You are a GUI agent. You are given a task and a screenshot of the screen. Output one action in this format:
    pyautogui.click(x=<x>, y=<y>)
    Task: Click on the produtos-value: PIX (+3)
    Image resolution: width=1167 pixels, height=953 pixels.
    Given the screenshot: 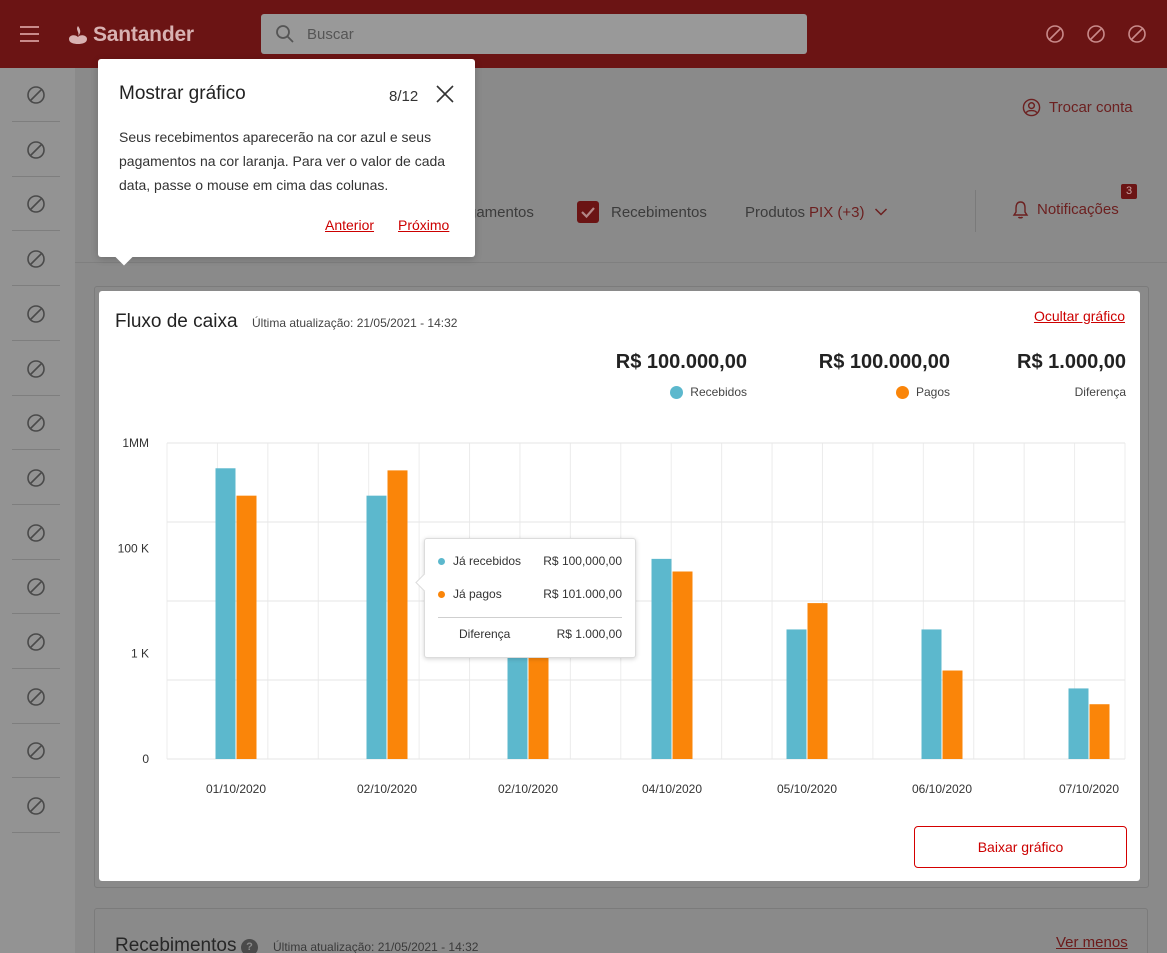 What is the action you would take?
    pyautogui.click(x=837, y=212)
    